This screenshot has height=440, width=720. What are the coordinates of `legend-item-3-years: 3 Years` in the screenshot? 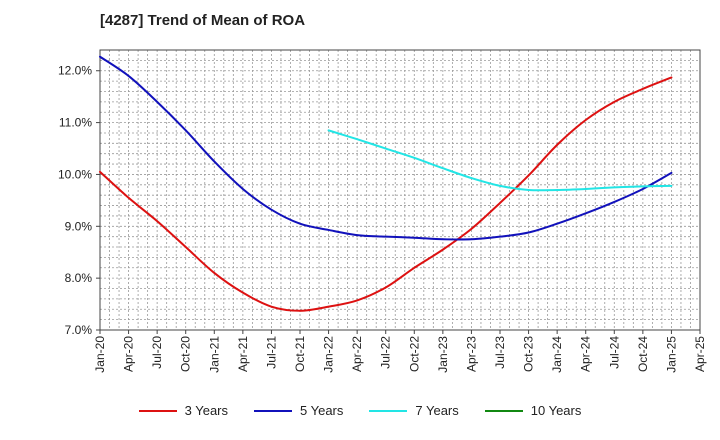 It's located at (183, 410).